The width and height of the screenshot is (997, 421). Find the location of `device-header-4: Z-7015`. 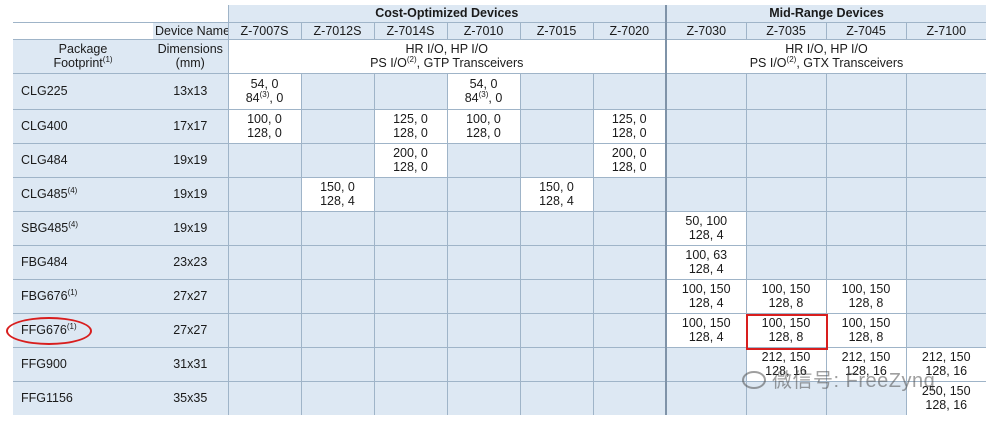

device-header-4: Z-7015 is located at coordinates (556, 30).